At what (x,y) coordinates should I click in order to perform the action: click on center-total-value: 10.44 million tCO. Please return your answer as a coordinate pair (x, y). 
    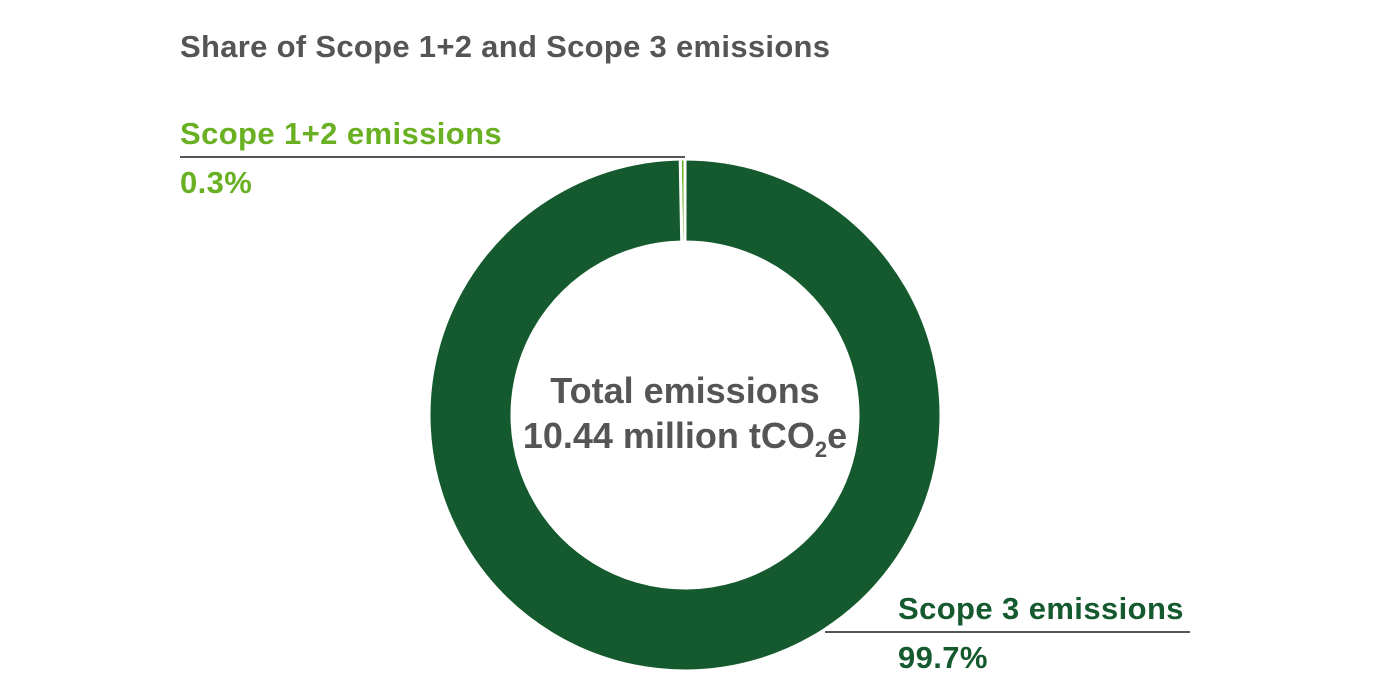
    Looking at the image, I should click on (669, 435).